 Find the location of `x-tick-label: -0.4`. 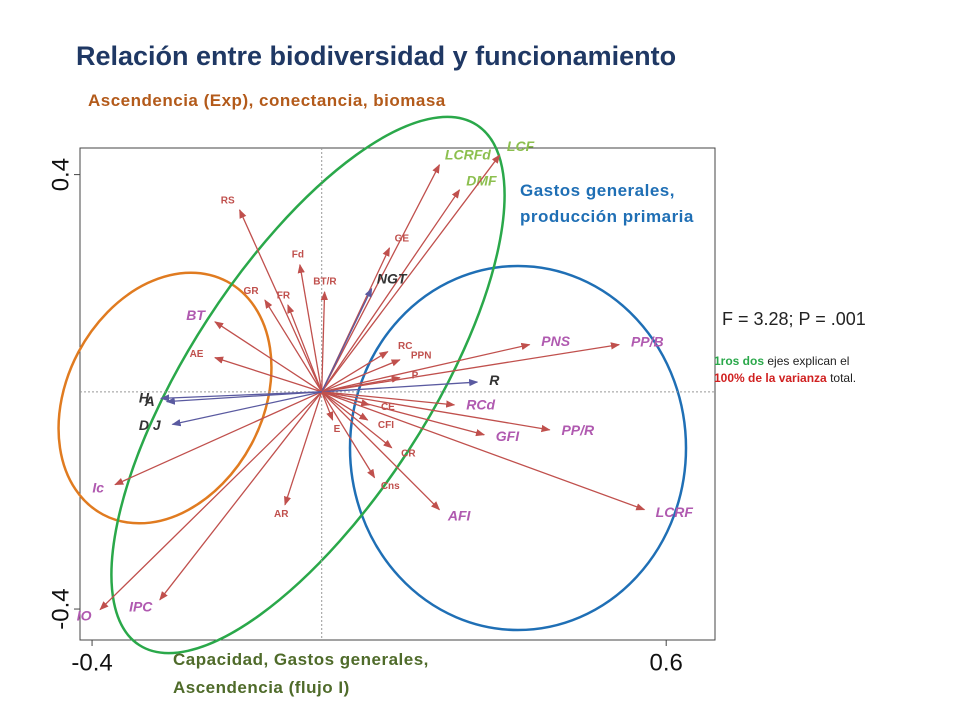

x-tick-label: -0.4 is located at coordinates (91, 662).